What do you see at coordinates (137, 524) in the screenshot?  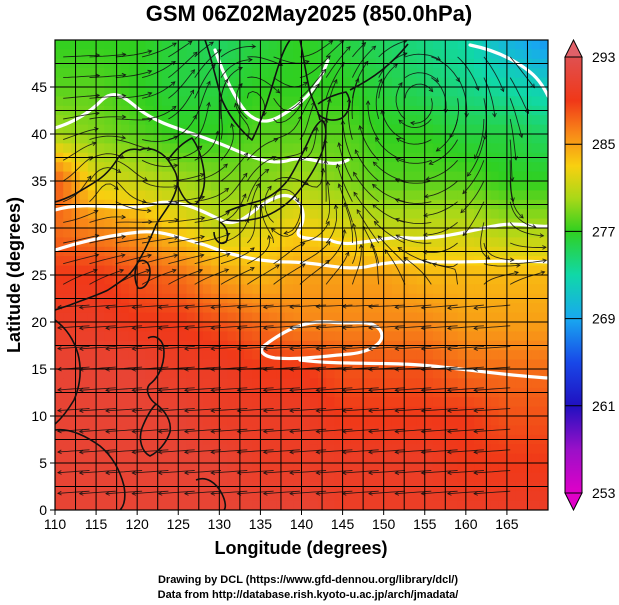 I see `x-tick-label: 120` at bounding box center [137, 524].